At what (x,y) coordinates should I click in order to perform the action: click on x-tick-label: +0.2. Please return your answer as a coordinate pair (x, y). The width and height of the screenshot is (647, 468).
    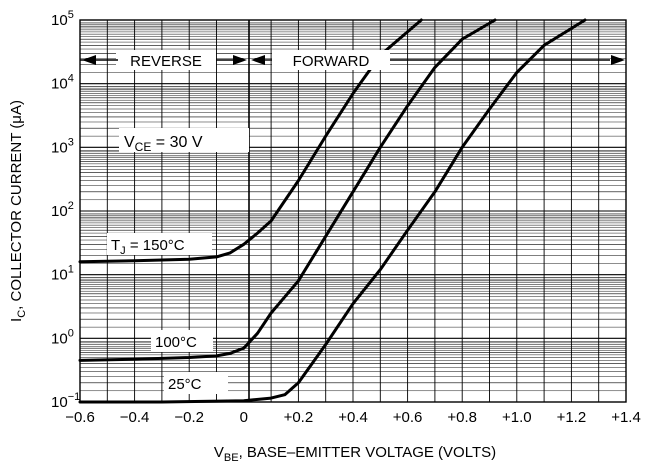
    Looking at the image, I should click on (299, 417).